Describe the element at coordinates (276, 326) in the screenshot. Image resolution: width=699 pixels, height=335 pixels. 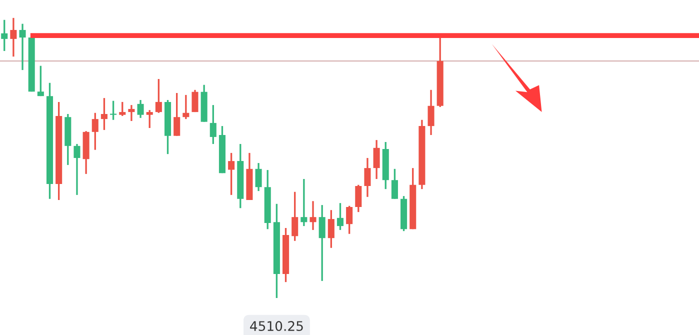
I see `annotation: 4510.25` at that location.